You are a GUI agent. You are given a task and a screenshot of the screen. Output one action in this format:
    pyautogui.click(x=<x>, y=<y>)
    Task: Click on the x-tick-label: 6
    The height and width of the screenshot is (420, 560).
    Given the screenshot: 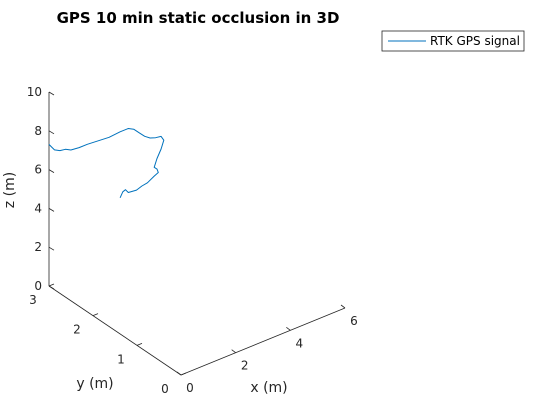 What is the action you would take?
    pyautogui.click(x=354, y=321)
    